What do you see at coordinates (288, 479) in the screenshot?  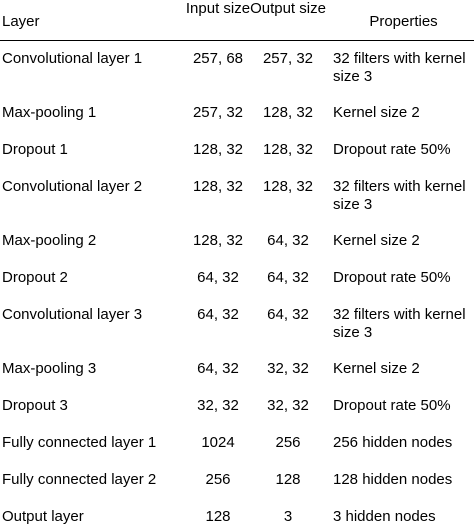 I see `row-output-size: 128` at bounding box center [288, 479].